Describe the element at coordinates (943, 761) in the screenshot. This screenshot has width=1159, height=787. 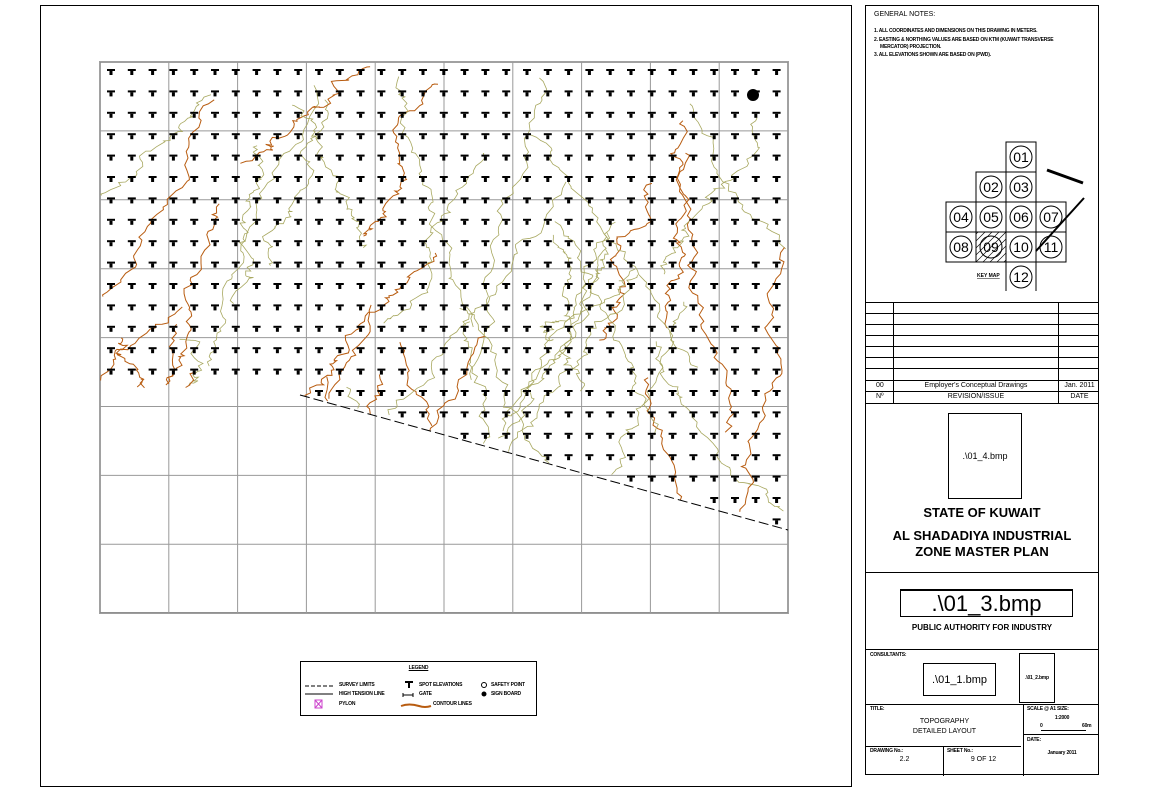
I see `divider` at that location.